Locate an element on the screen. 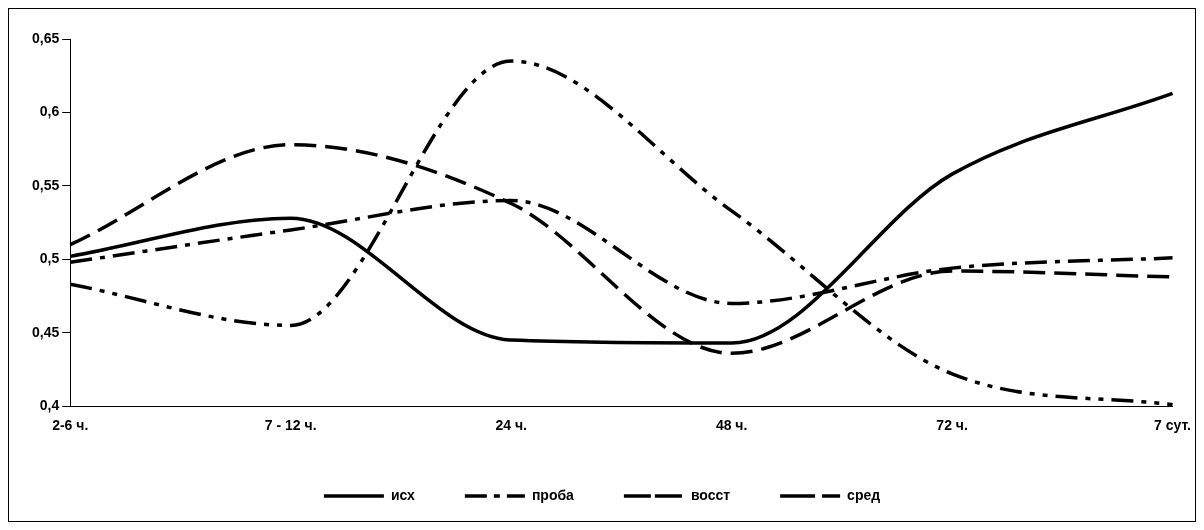  x-tick-label: 48 ч. is located at coordinates (731, 425).